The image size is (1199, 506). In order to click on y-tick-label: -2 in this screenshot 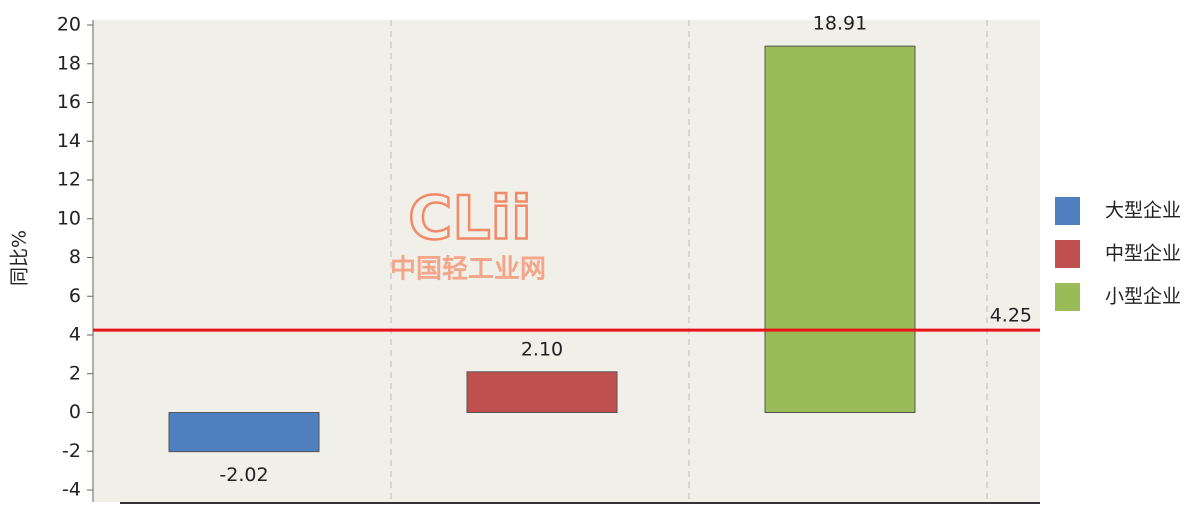, I will do `click(71, 451)`.